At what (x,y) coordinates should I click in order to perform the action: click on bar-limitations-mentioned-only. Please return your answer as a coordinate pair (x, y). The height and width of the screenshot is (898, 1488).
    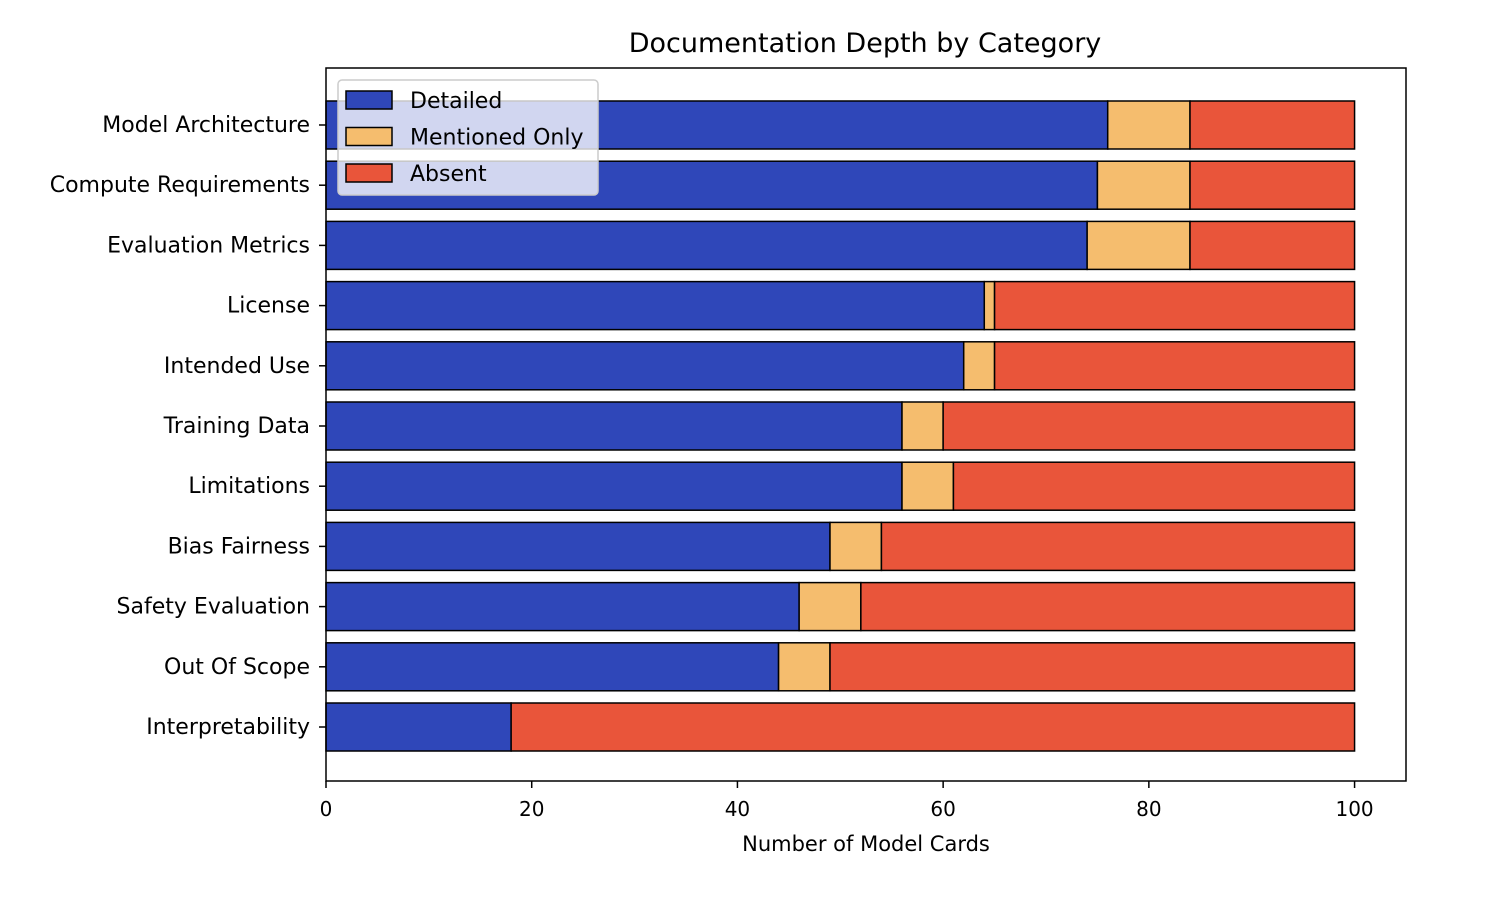
    Looking at the image, I should click on (928, 486).